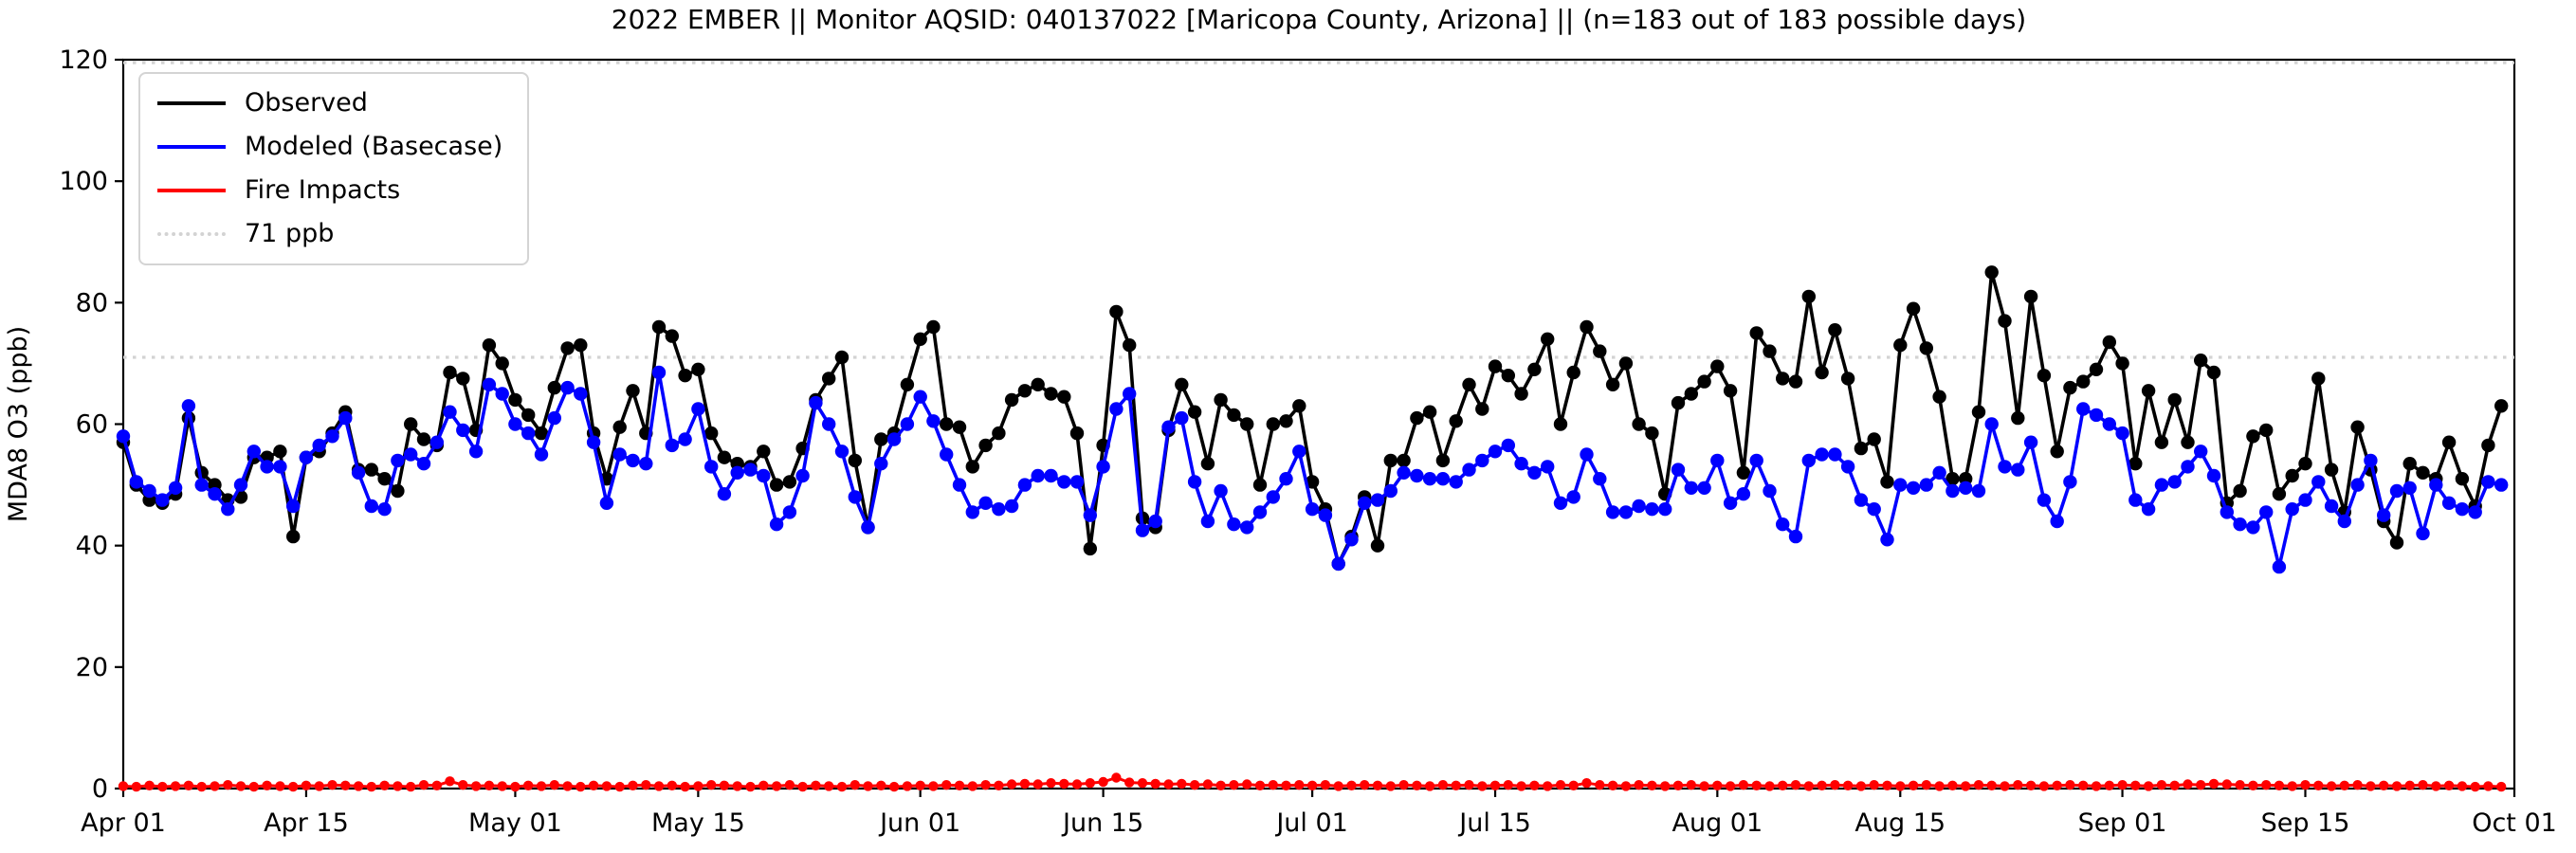  Describe the element at coordinates (1494, 823) in the screenshot. I see `x-tick-label: Jul 15` at that location.